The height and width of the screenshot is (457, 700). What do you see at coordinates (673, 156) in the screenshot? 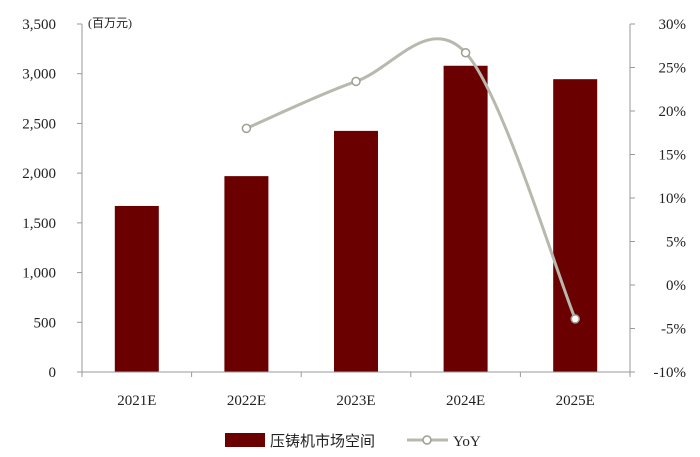
I see `right-tick-label: 15%` at bounding box center [673, 156].